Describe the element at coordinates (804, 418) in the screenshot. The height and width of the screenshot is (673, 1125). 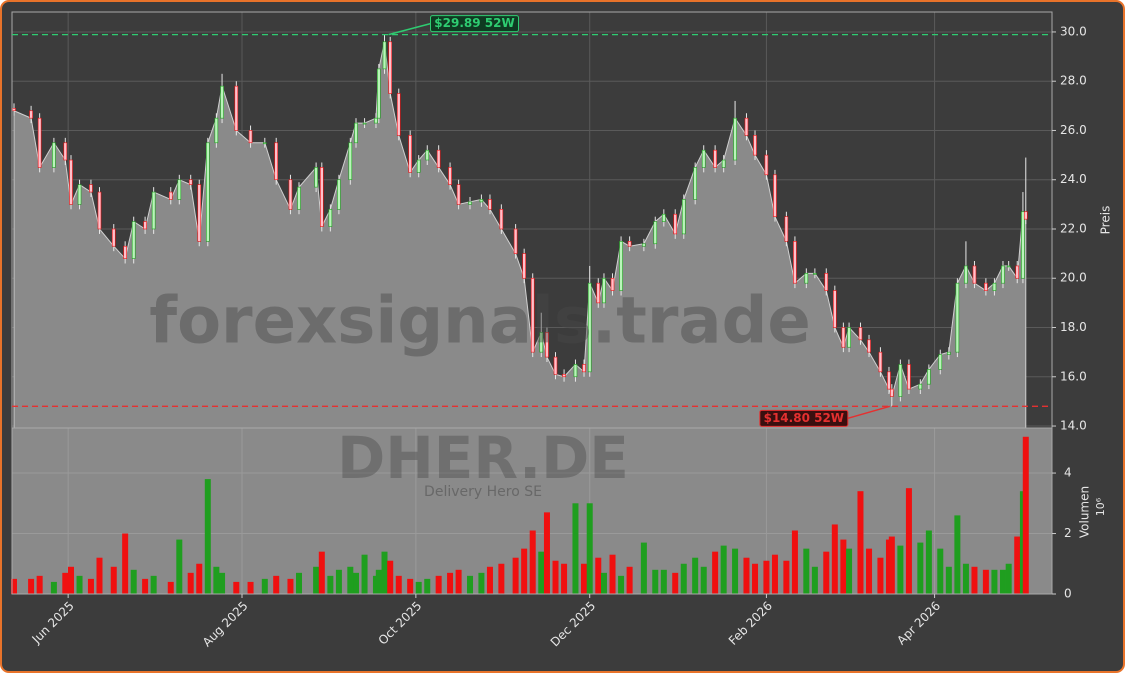
I see `annotation-box` at that location.